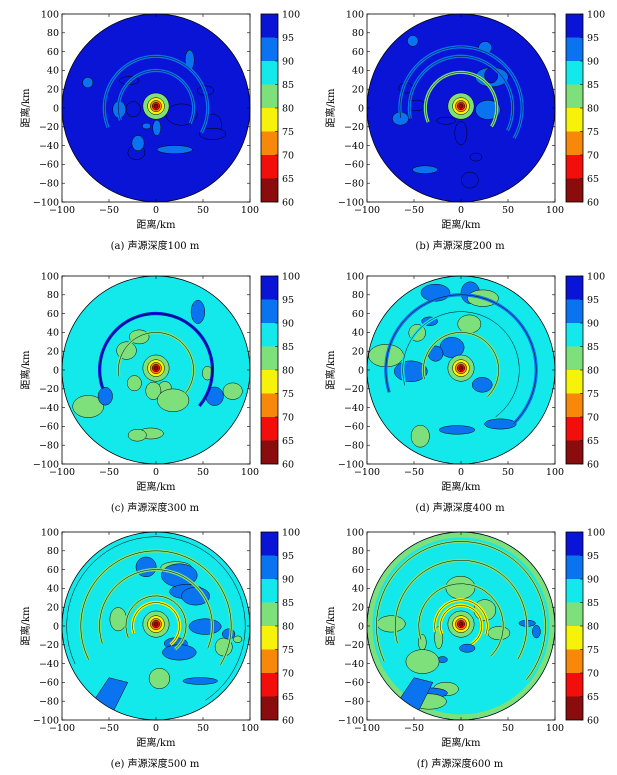  What do you see at coordinates (351, 202) in the screenshot?
I see `y-tick-label: −100` at bounding box center [351, 202].